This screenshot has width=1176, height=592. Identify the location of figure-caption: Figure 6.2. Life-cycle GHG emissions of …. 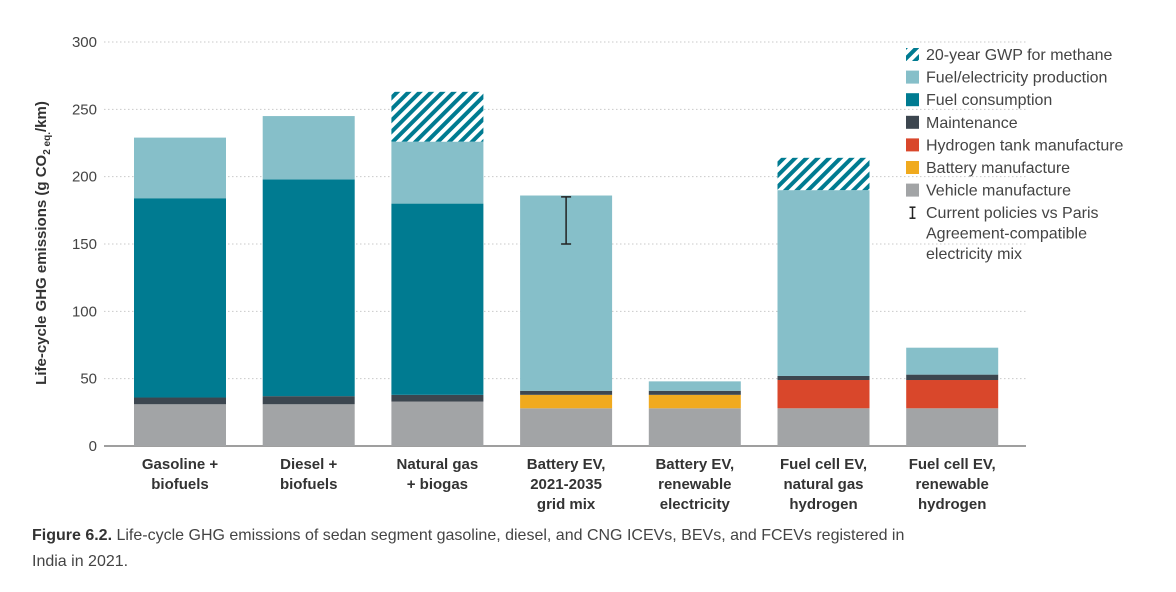
(482, 549).